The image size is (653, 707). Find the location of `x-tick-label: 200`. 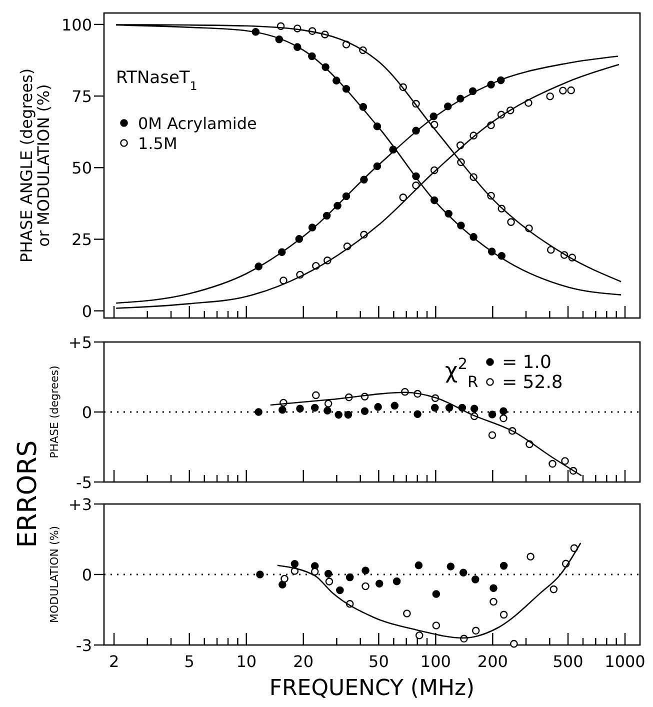

x-tick-label: 200 is located at coordinates (492, 661).